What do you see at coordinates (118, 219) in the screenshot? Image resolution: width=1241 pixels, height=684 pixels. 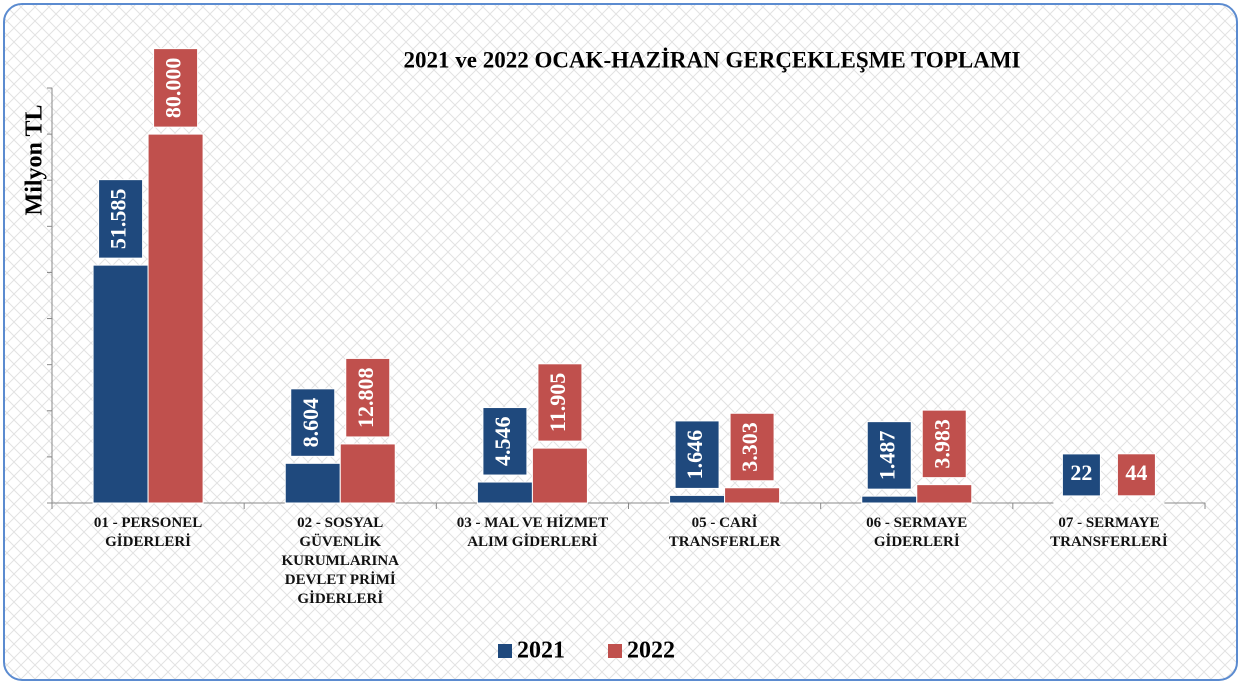 I see `data-label: 51.585` at bounding box center [118, 219].